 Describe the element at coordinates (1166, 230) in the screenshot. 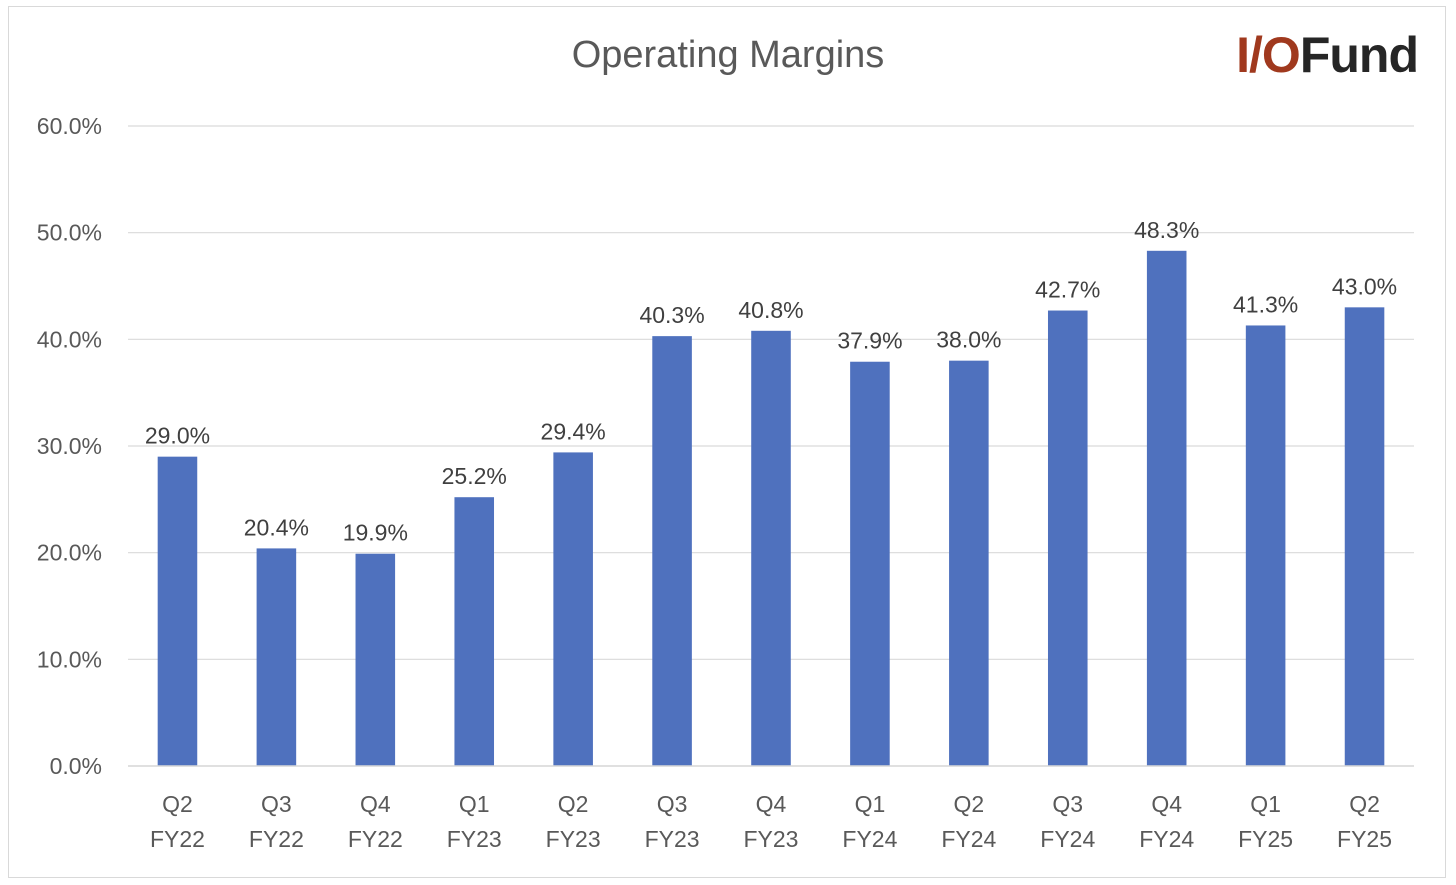

I see `data-label: 48.3%` at that location.